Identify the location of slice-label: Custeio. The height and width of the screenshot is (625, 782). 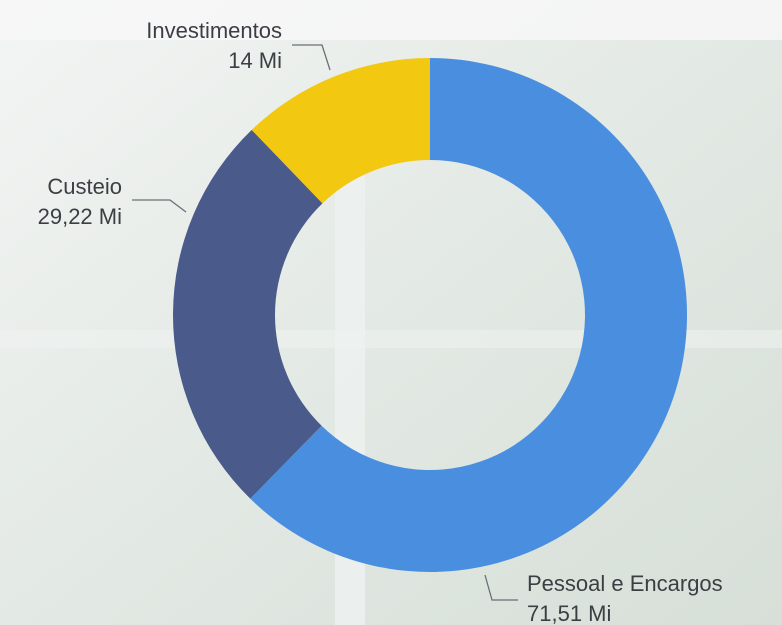
(84, 186).